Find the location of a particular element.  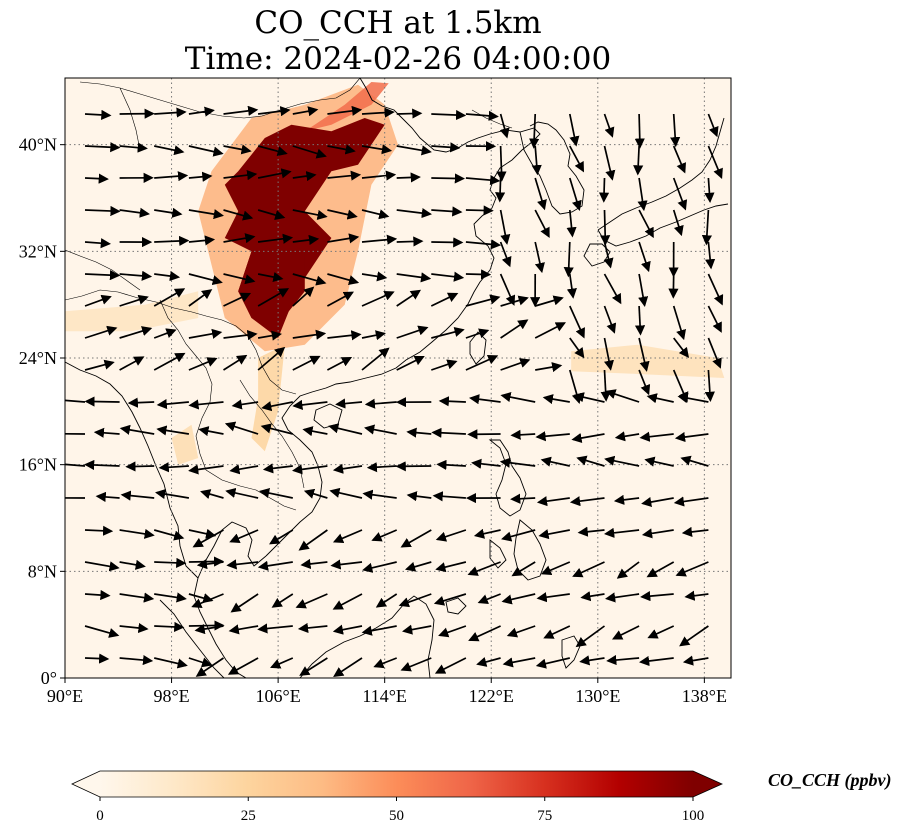

lon-tick-label: 90°E is located at coordinates (65, 696).